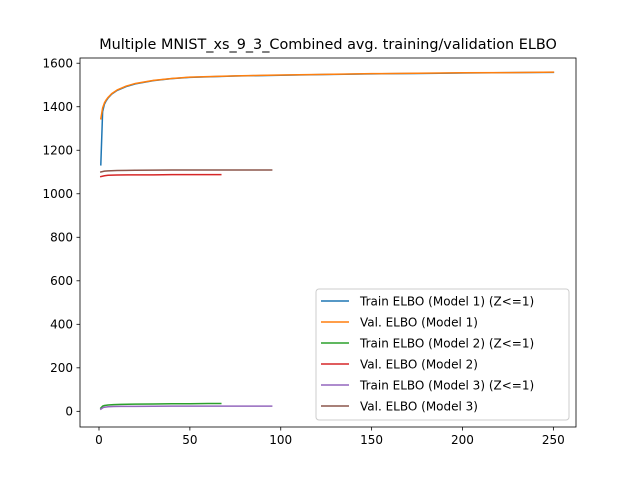 The width and height of the screenshot is (640, 480). Describe the element at coordinates (371, 440) in the screenshot. I see `x-tick-label: 150` at that location.